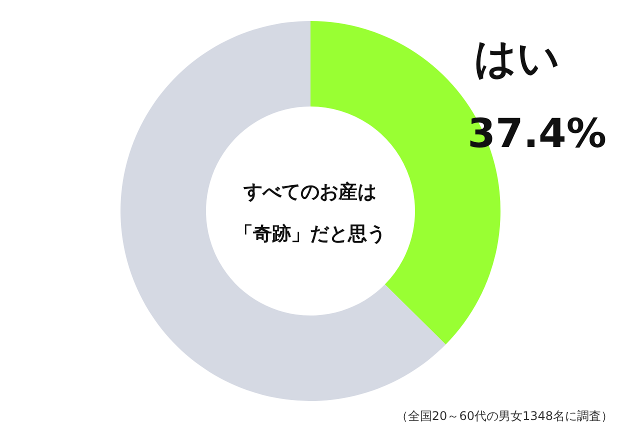  I want to click on slice-label: はい, so click(517, 57).